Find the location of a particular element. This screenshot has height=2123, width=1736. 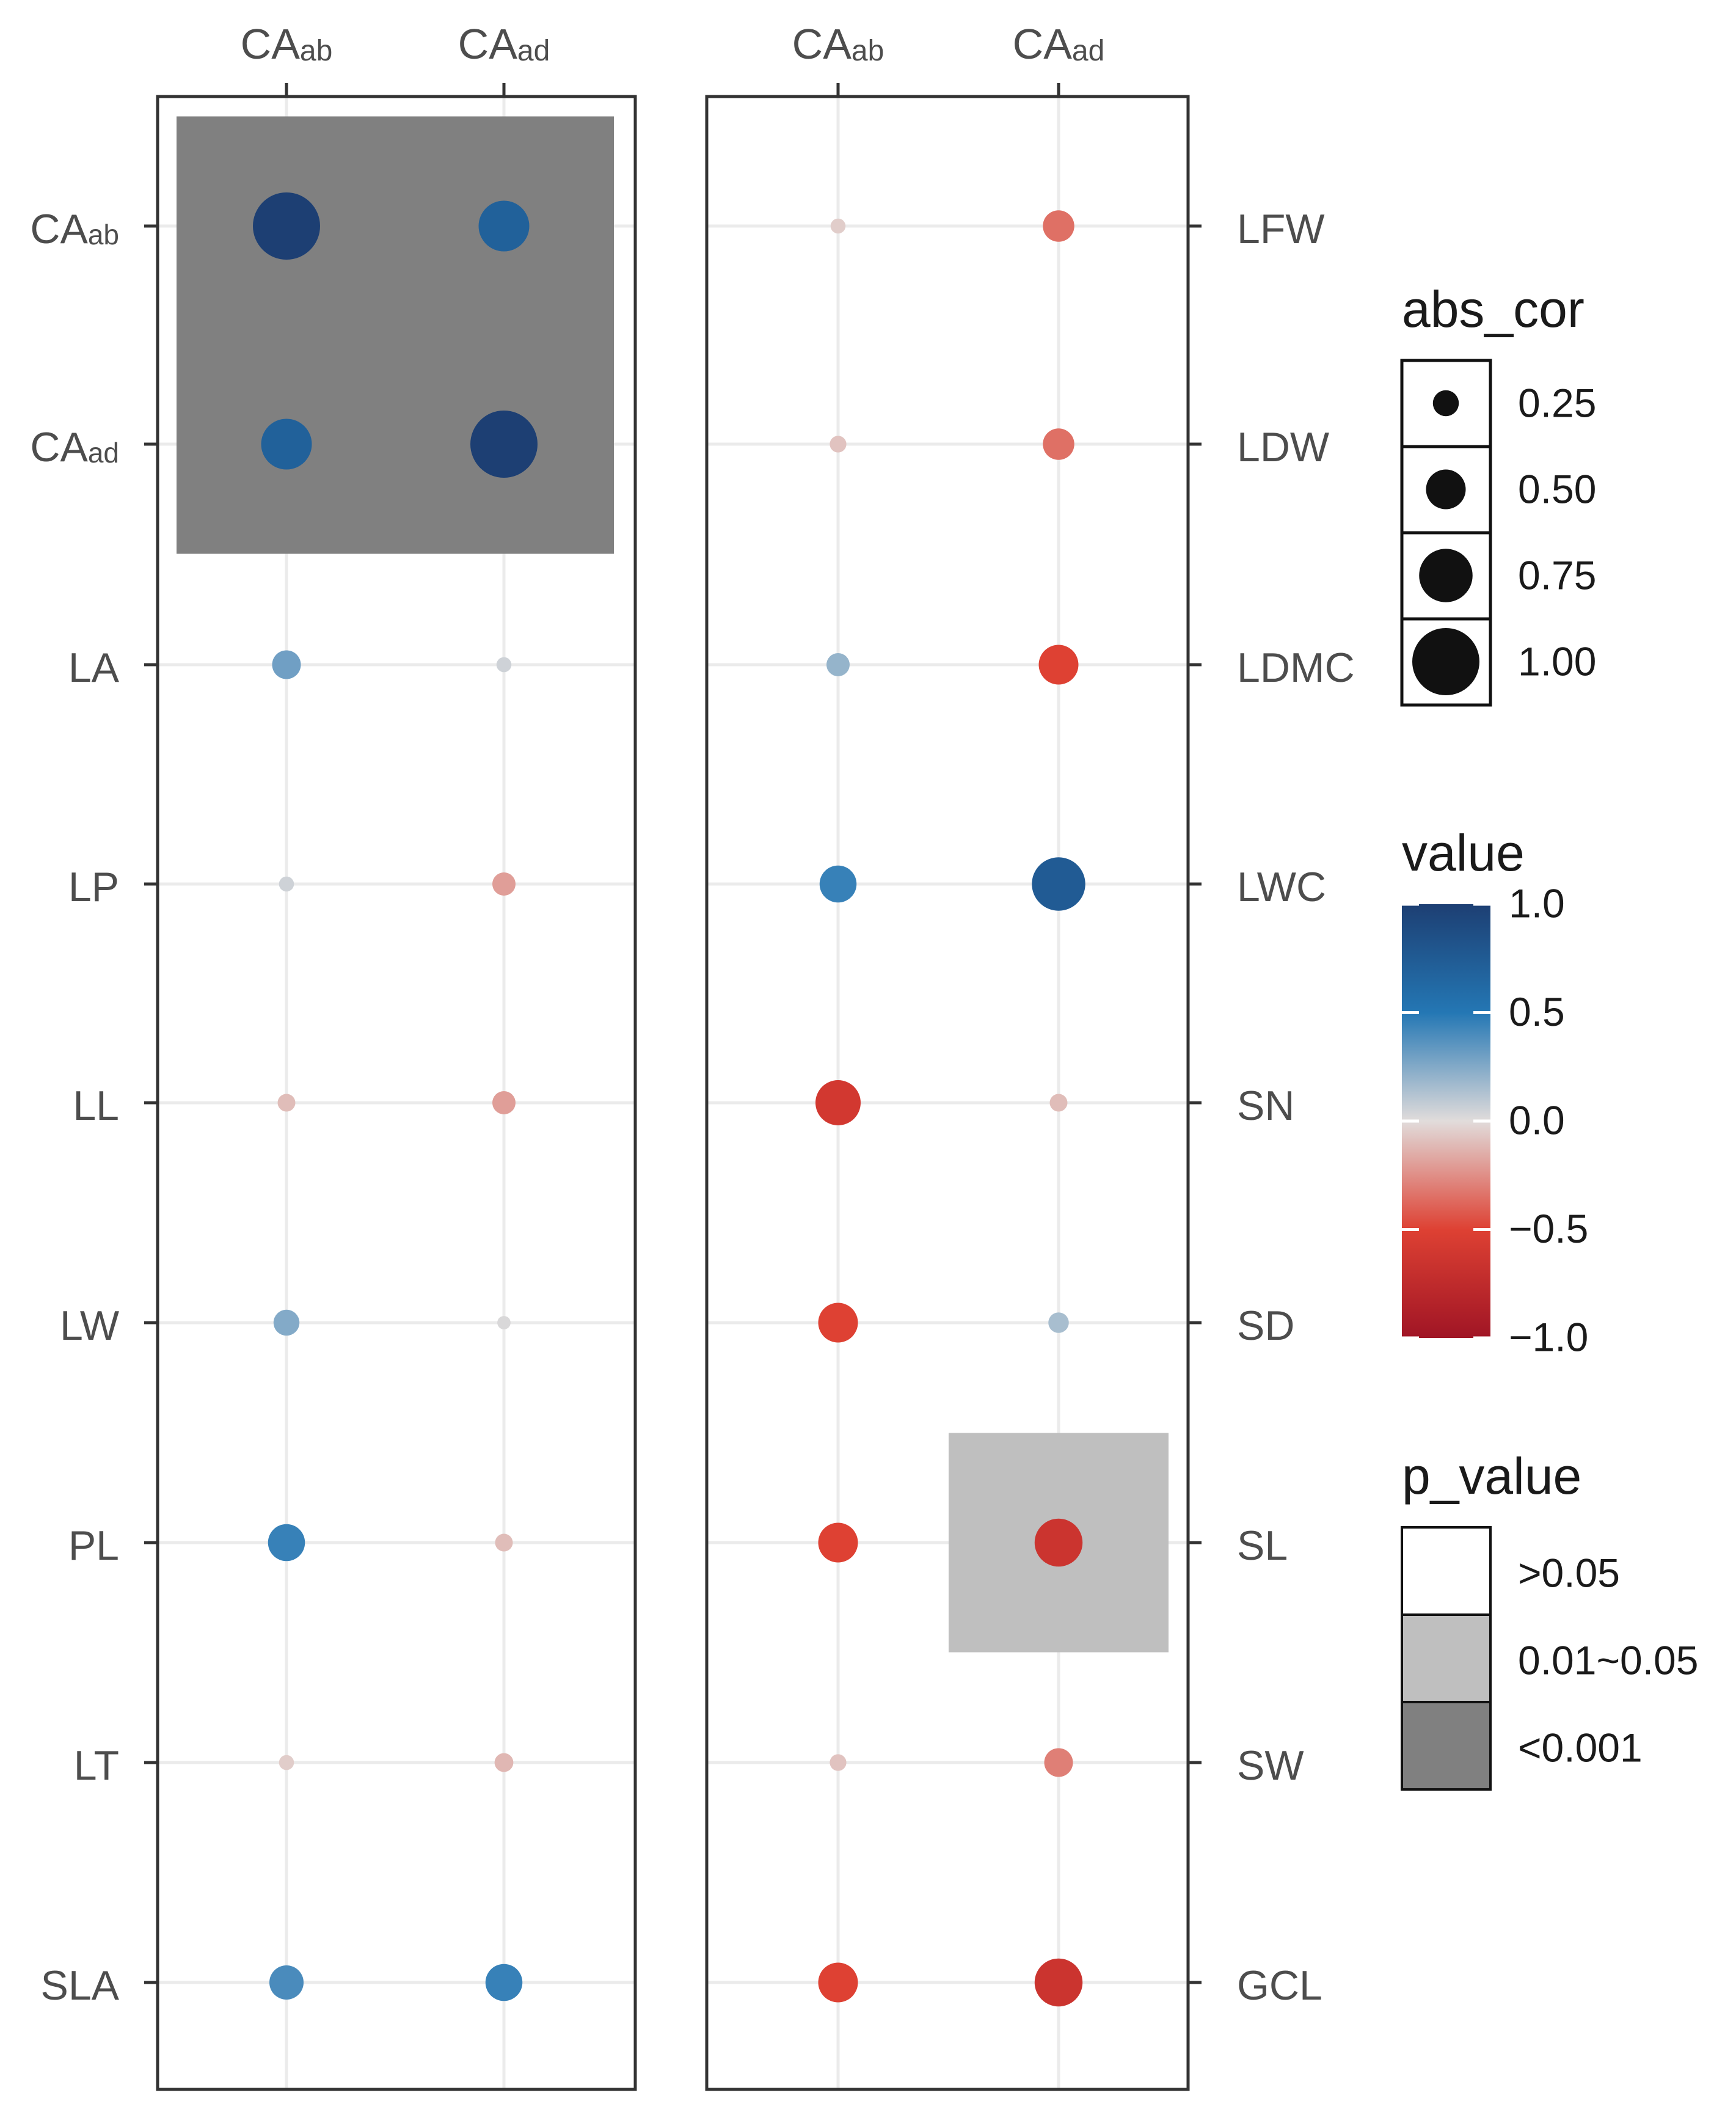

y-tick-label: LWC is located at coordinates (1281, 887).